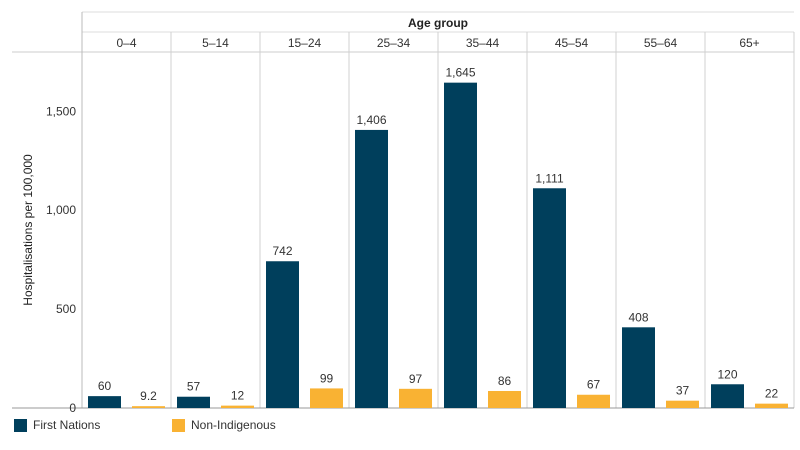 This screenshot has height=450, width=800. What do you see at coordinates (148, 396) in the screenshot?
I see `data-label-non-indigenous-0: 9.2` at bounding box center [148, 396].